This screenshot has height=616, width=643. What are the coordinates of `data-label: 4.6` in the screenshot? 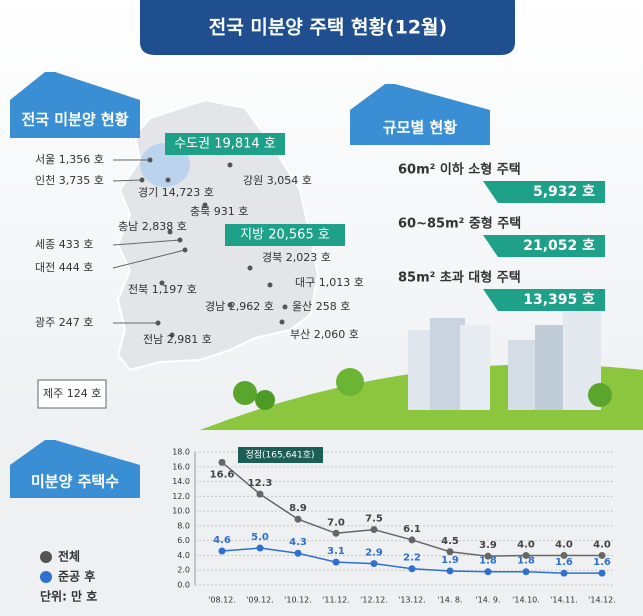 It's located at (222, 540).